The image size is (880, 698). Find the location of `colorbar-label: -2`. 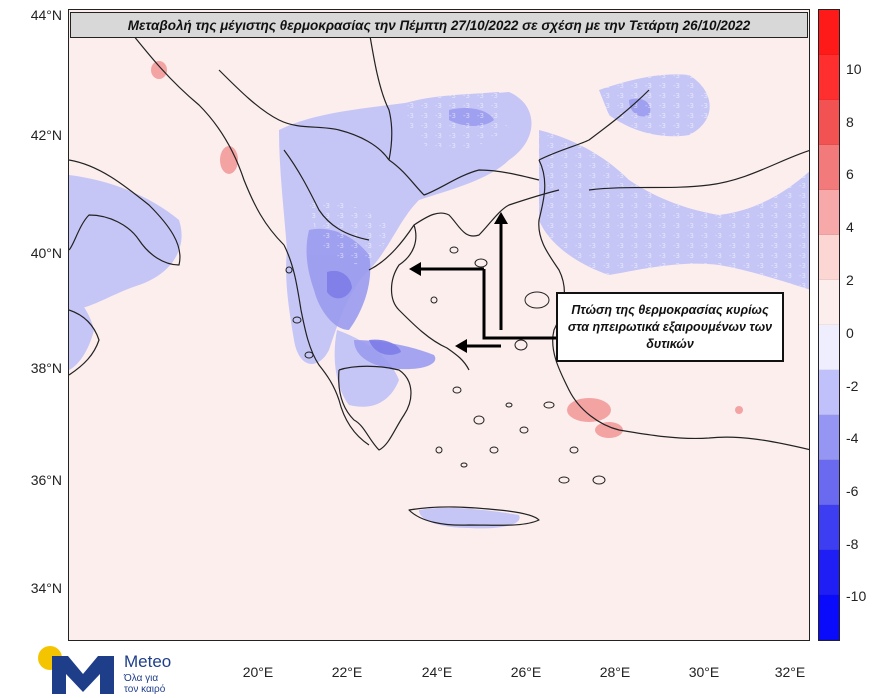

colorbar-label: -2 is located at coordinates (852, 386).